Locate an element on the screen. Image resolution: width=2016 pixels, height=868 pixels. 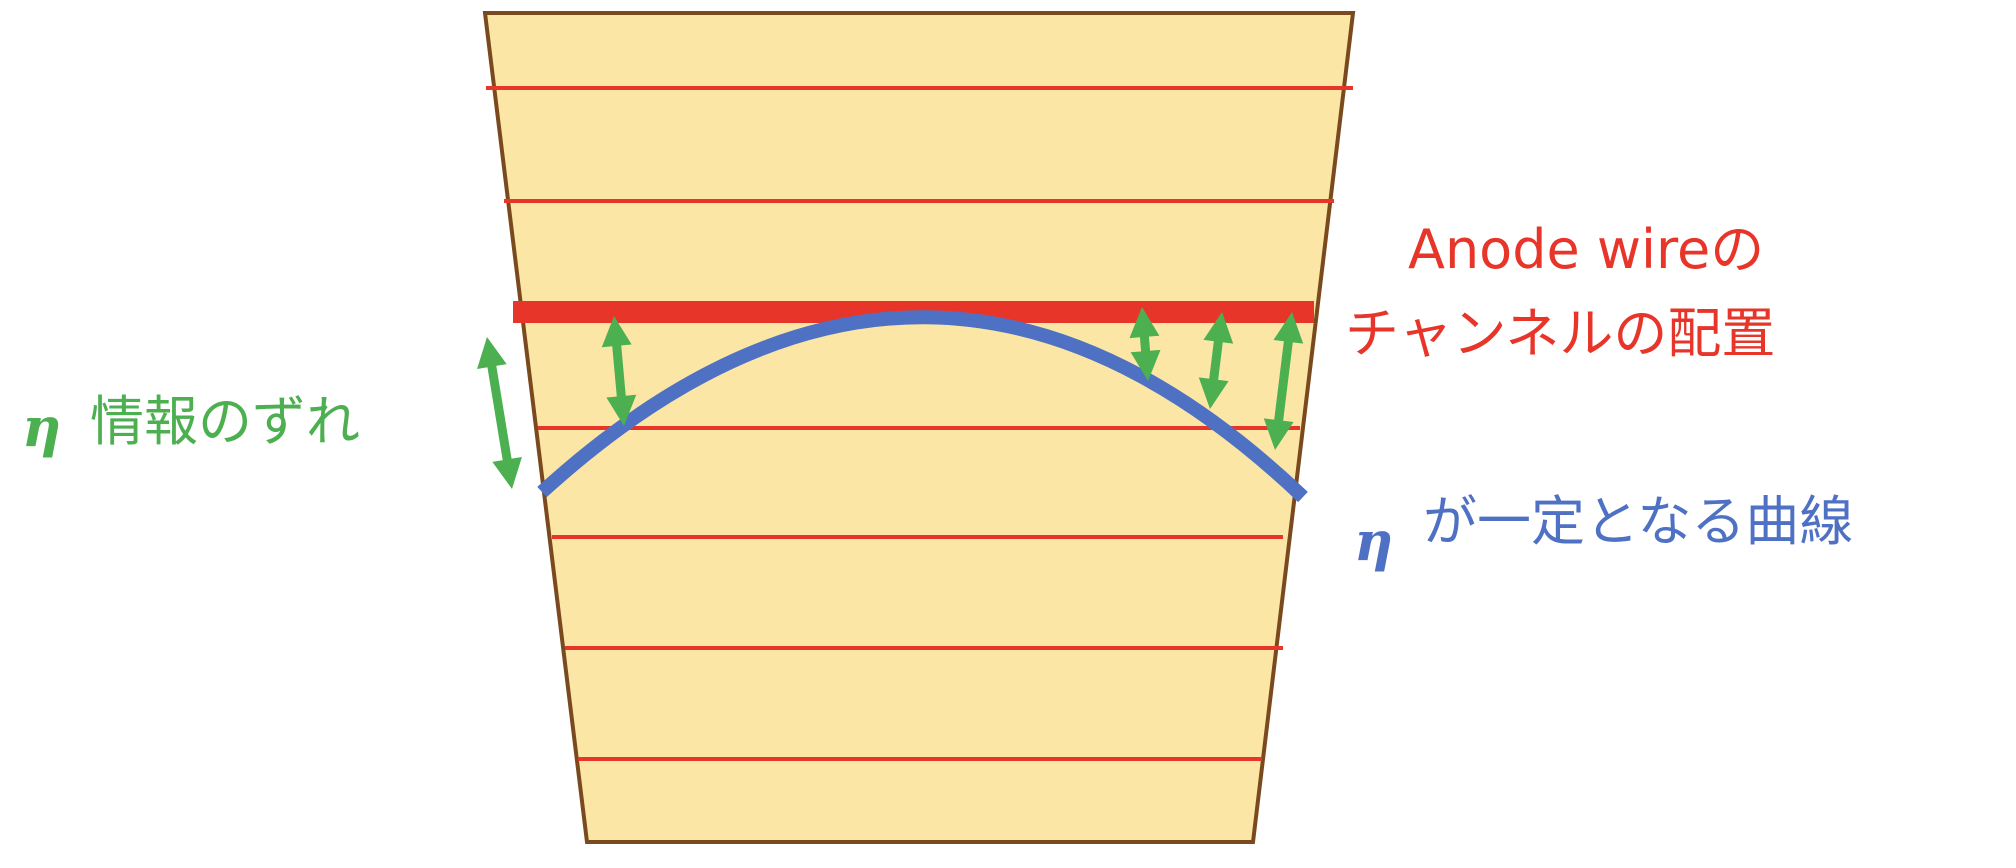
anode-wire-label: Anode wireの is located at coordinates (1586, 249).